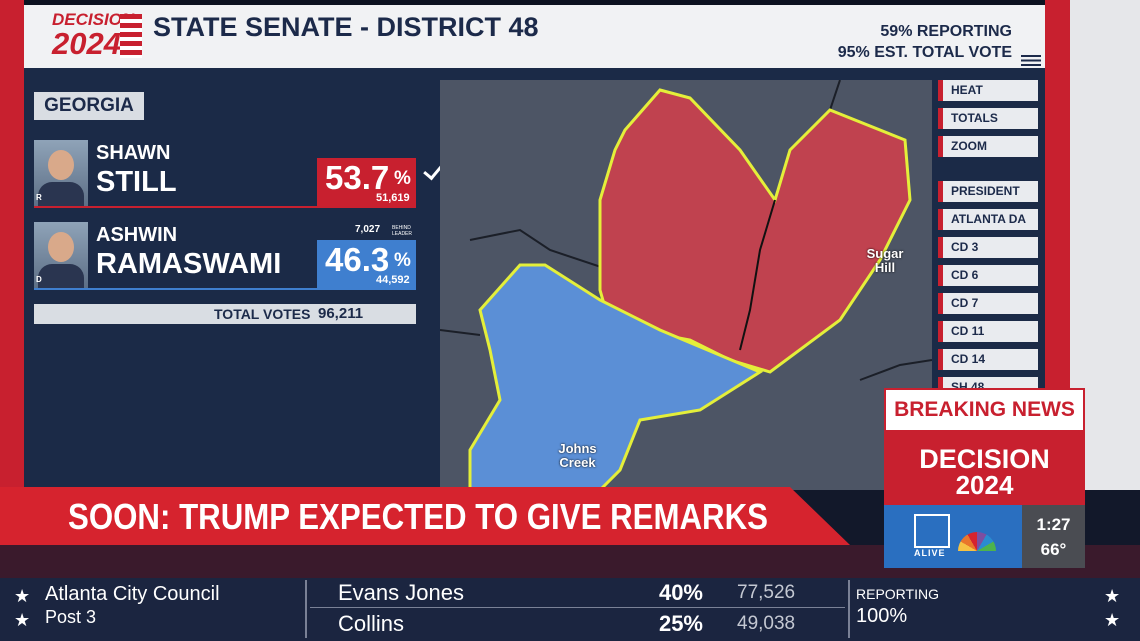 The image size is (1140, 641). Describe the element at coordinates (86, 43) in the screenshot. I see `logo-year: 2024` at that location.